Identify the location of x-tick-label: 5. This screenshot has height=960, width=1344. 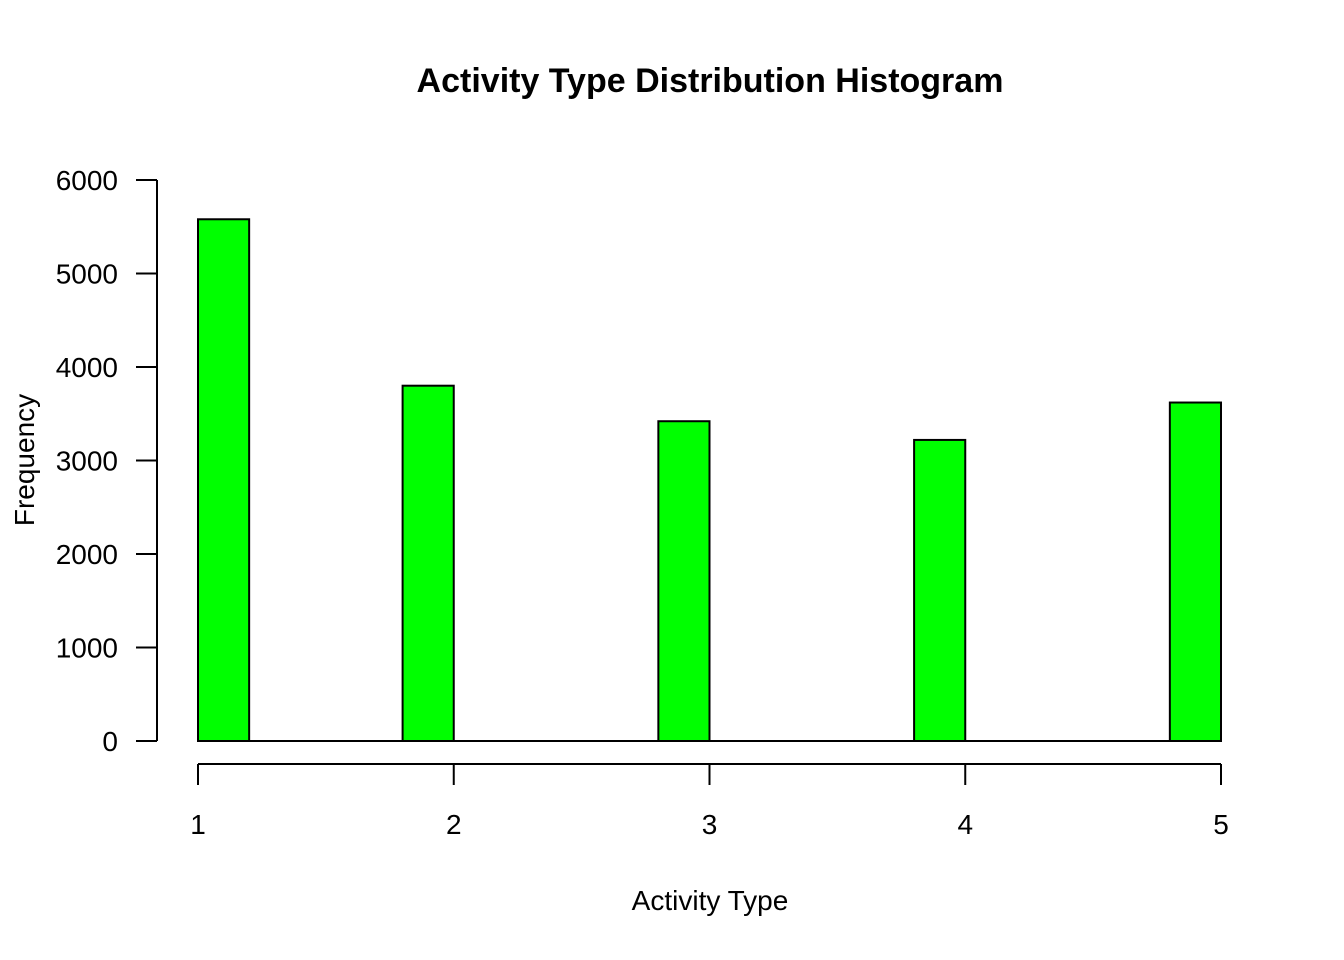
(1221, 824).